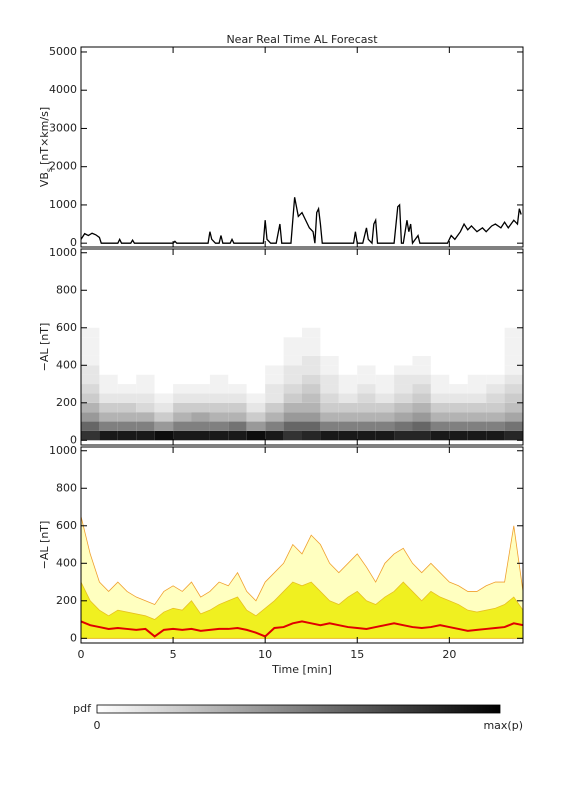 This screenshot has width=576, height=792. What do you see at coordinates (66, 289) in the screenshot?
I see `y-tick-label: 800` at bounding box center [66, 289].